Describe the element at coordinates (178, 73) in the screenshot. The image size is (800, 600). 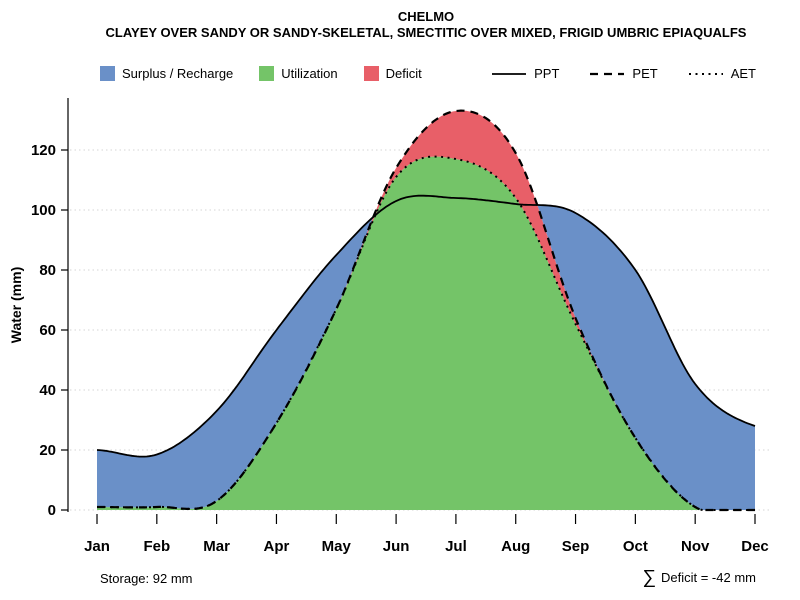
I see `legend-label-surplus: Surplus / Recharge` at that location.